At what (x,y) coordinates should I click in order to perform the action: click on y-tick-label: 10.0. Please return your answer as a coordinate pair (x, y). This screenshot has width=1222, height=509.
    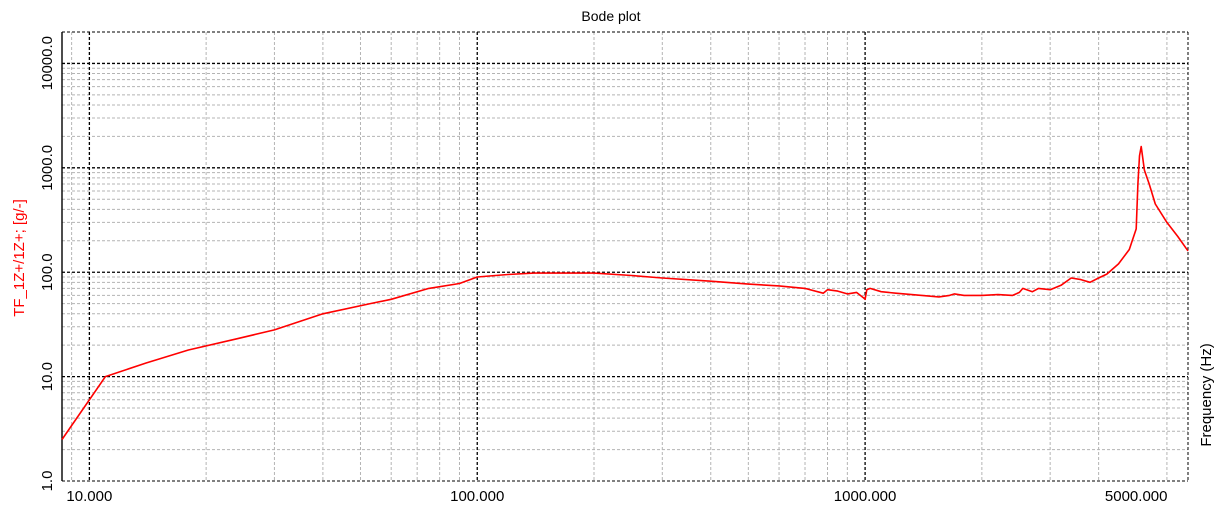
    Looking at the image, I should click on (47, 376).